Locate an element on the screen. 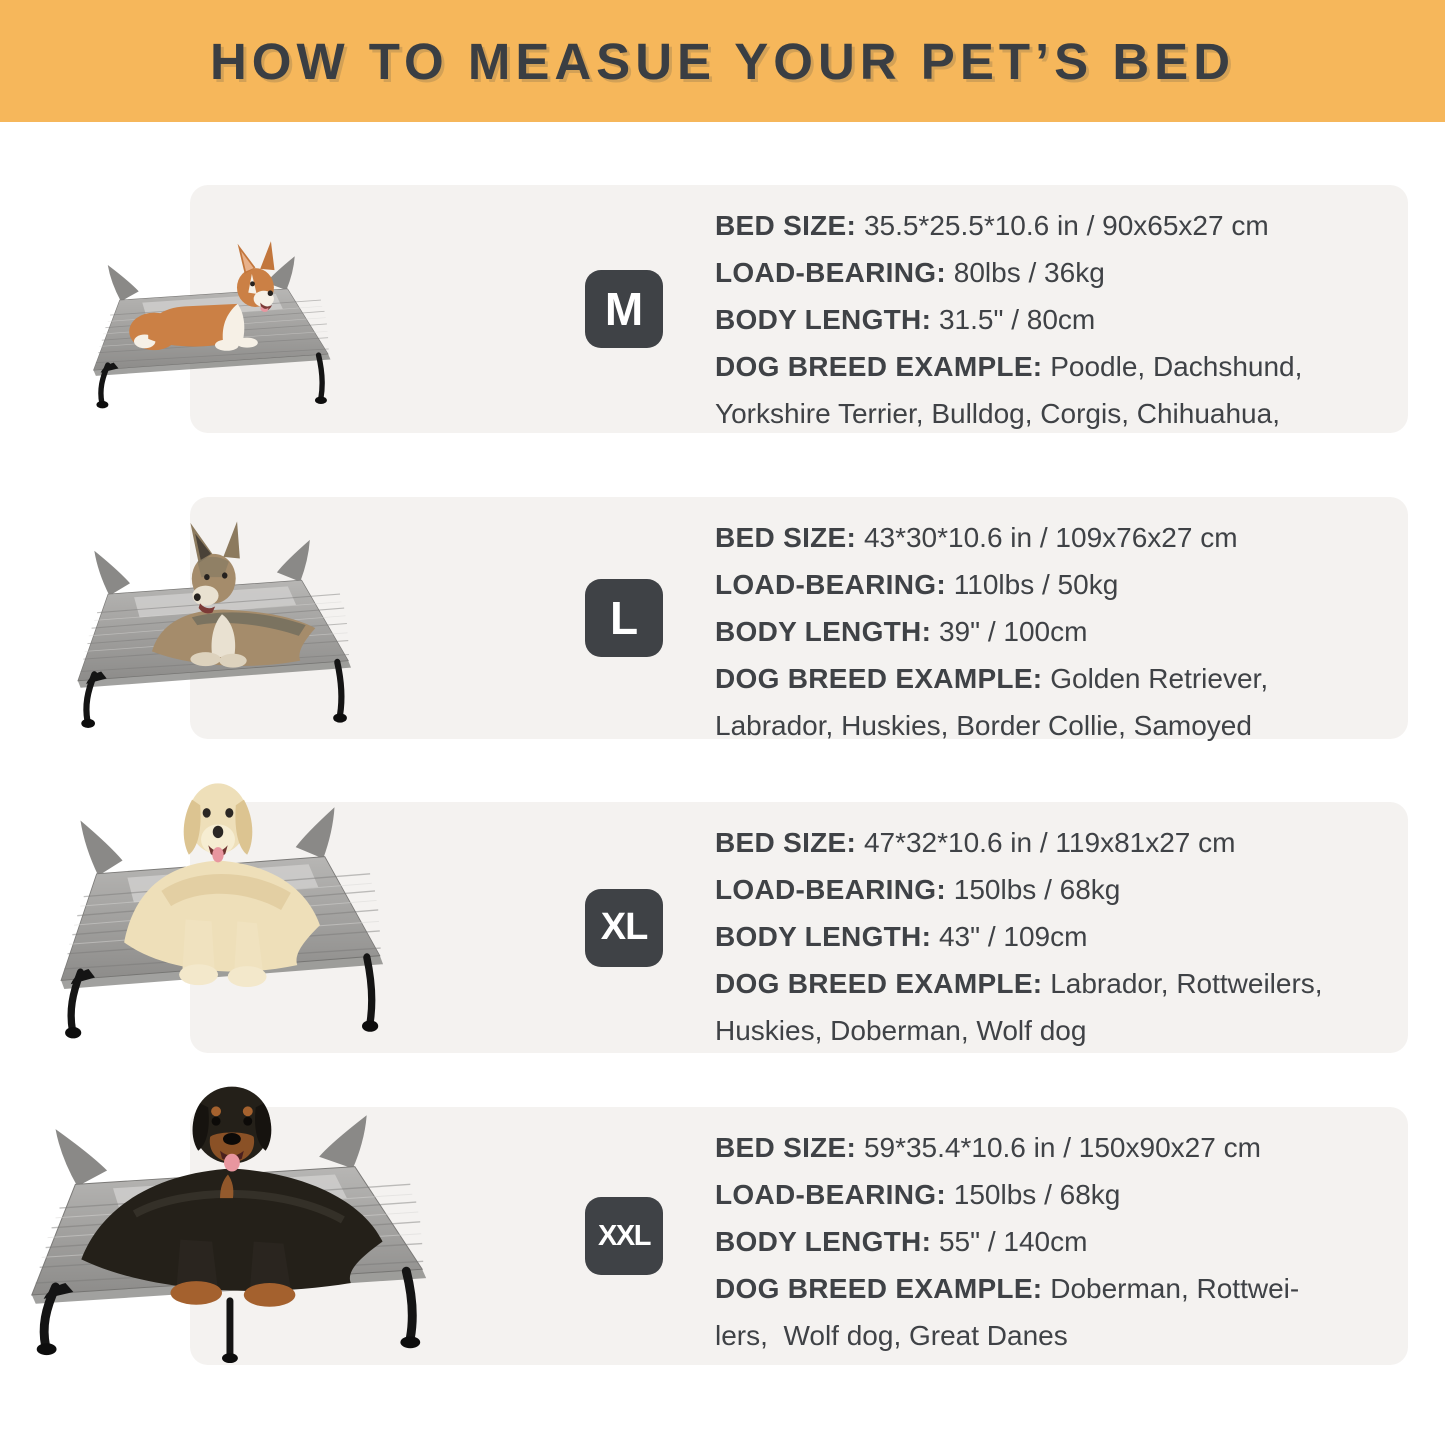  wolfdog-icon is located at coordinates (233, 594).